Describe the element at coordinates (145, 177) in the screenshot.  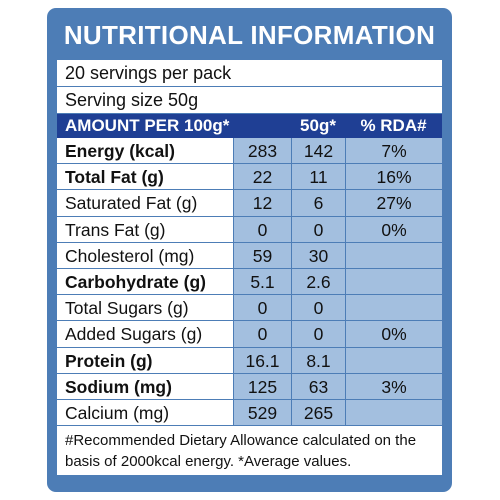
I see `nutrient-name: Total Fat (g)` at that location.